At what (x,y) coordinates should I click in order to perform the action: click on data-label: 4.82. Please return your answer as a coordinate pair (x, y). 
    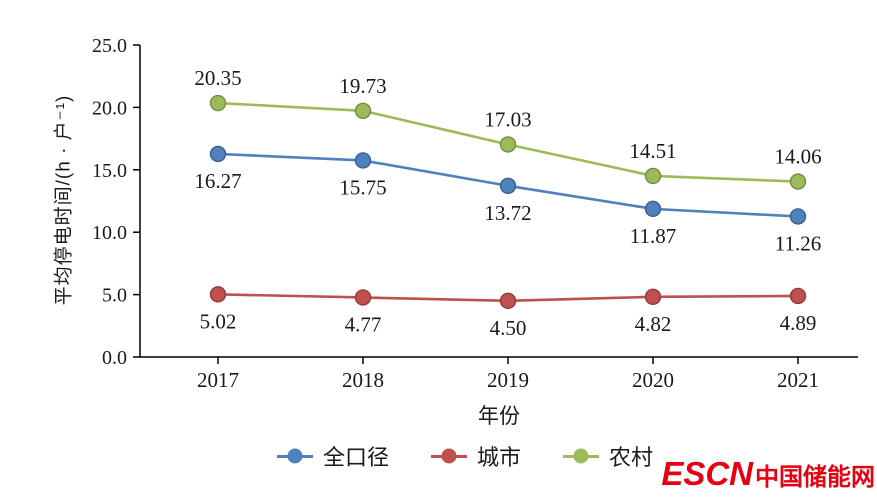
    Looking at the image, I should click on (653, 324).